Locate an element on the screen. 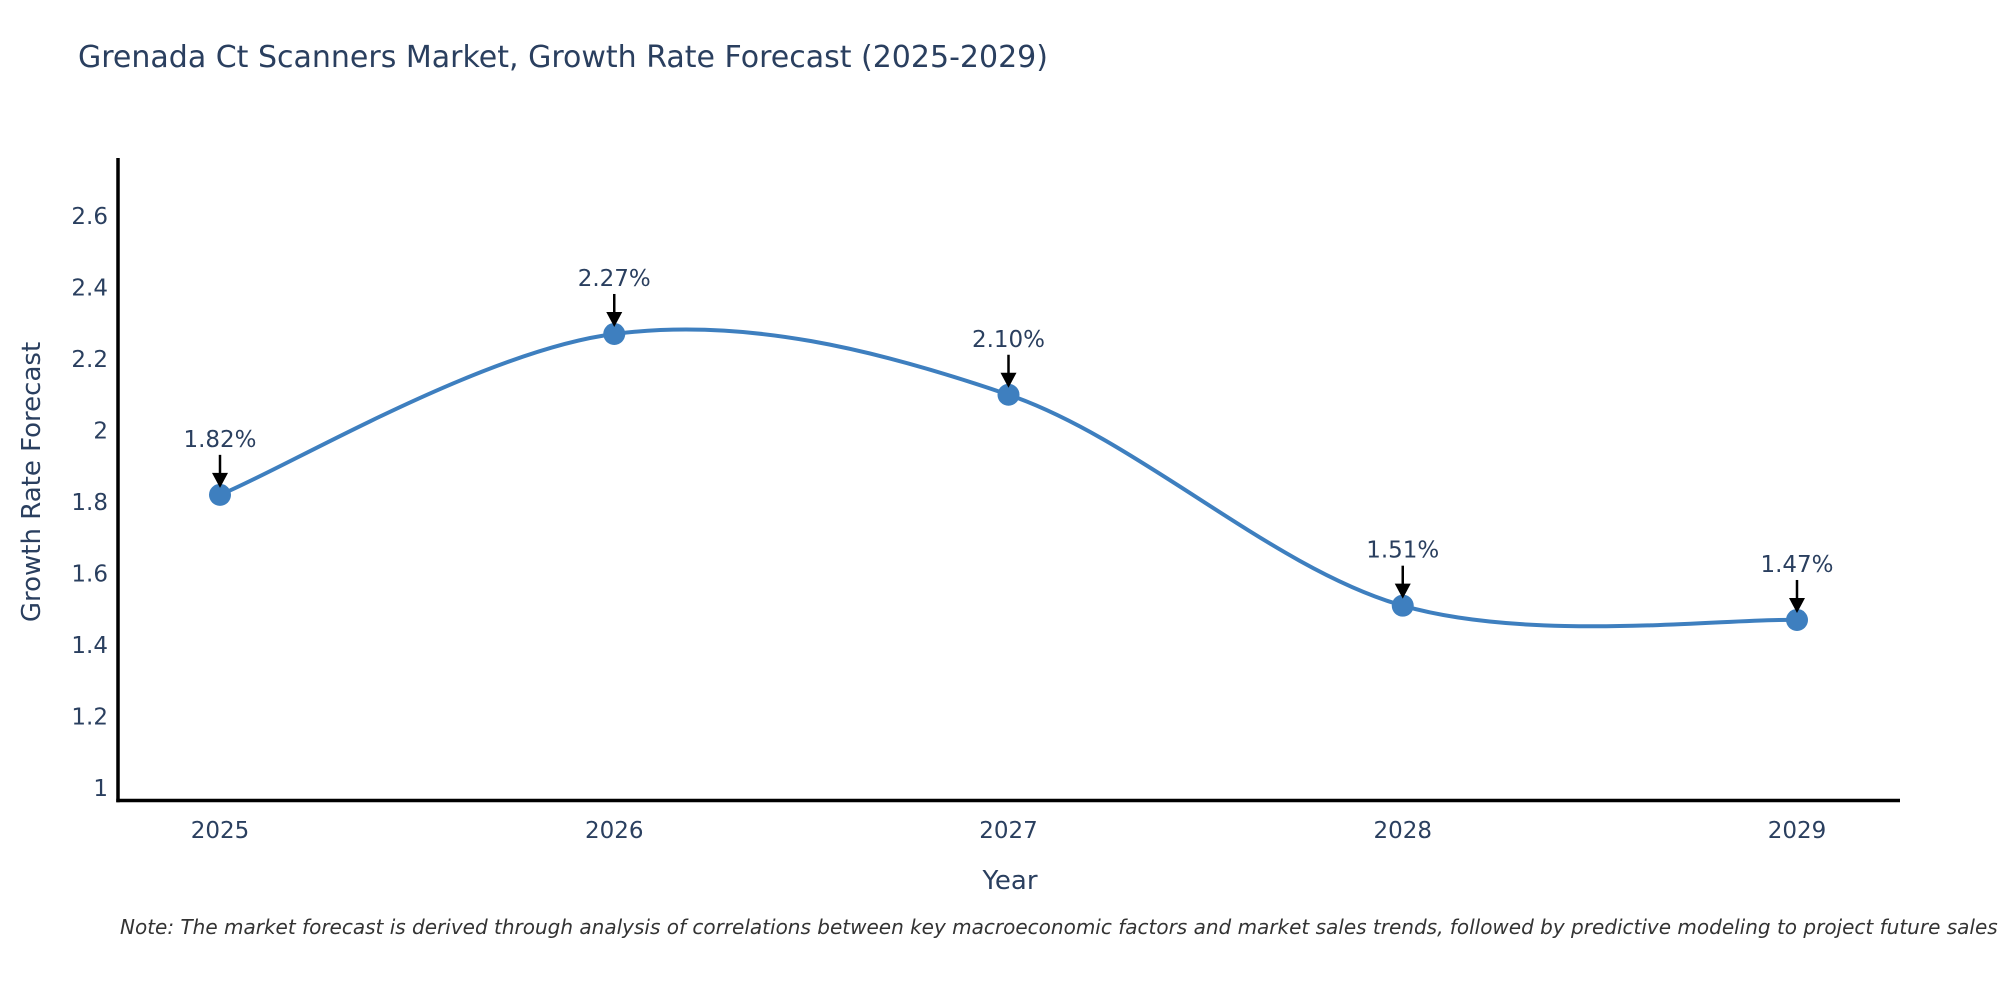 This screenshot has height=1000, width=2000. y-tick-label: 1 is located at coordinates (100, 789).